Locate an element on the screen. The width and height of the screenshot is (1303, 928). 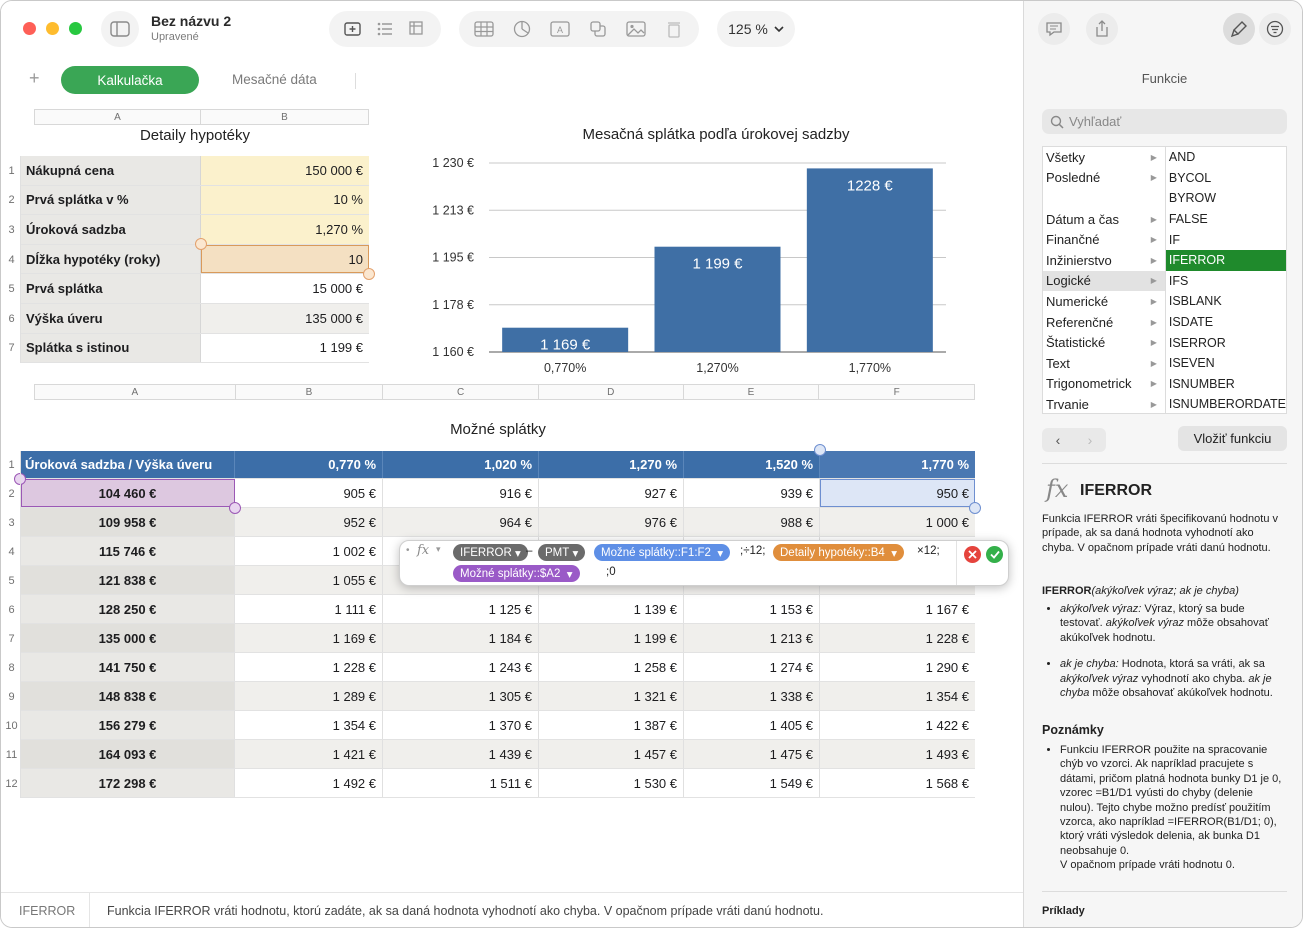
table-cell: 1 139 € is located at coordinates (611, 609).